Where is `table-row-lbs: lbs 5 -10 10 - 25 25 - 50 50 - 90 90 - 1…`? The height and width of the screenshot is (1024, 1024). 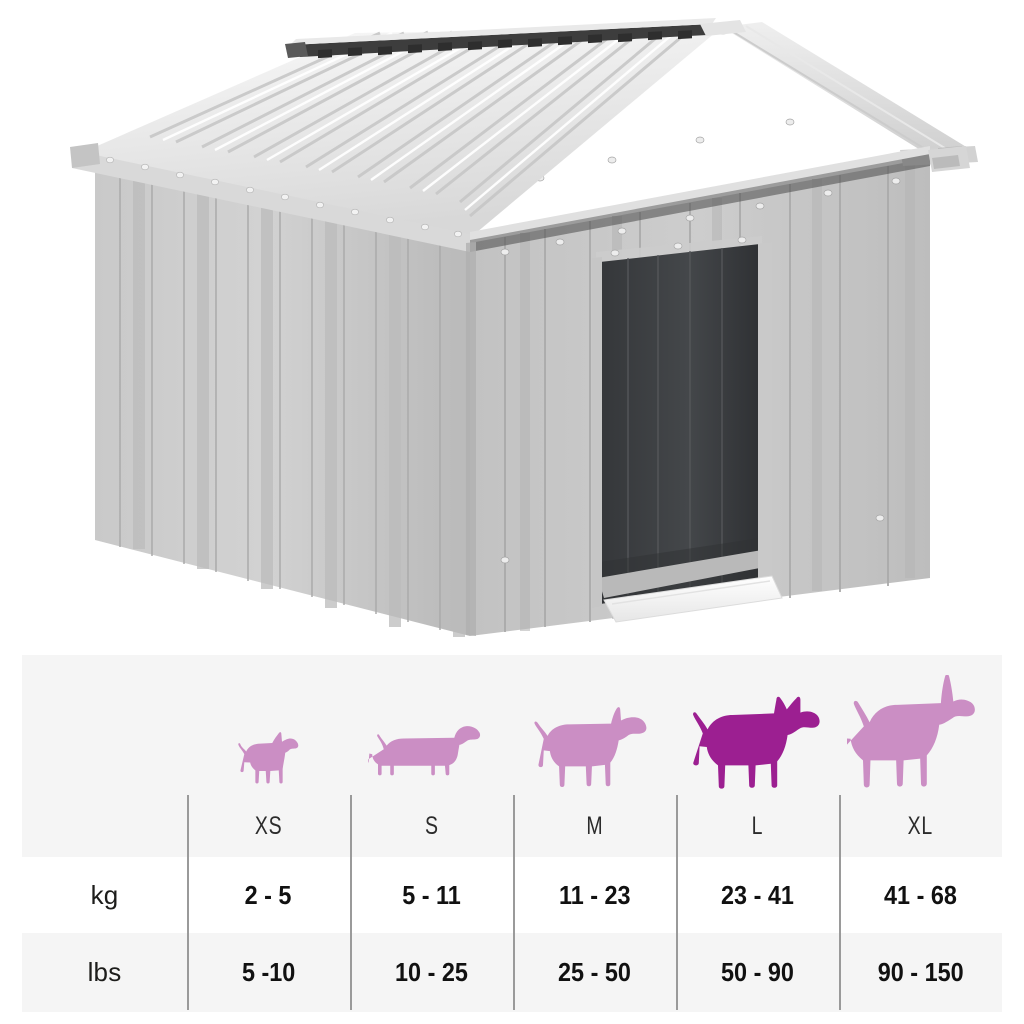
table-row-lbs: lbs 5 -10 10 - 25 25 - 50 50 - 90 90 - 1… is located at coordinates (512, 972).